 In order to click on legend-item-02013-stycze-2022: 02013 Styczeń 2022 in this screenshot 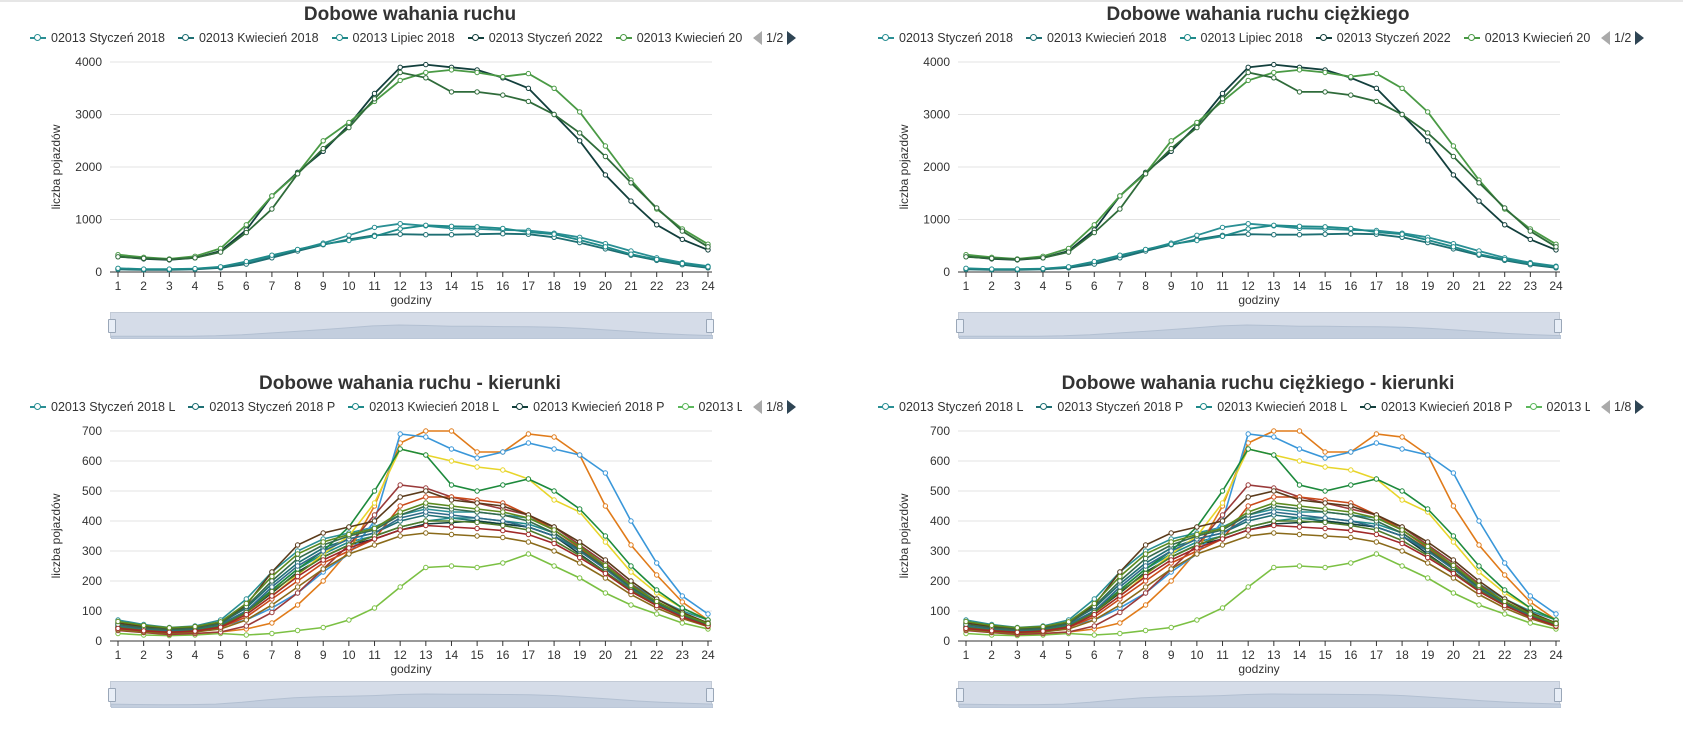, I will do `click(535, 38)`.